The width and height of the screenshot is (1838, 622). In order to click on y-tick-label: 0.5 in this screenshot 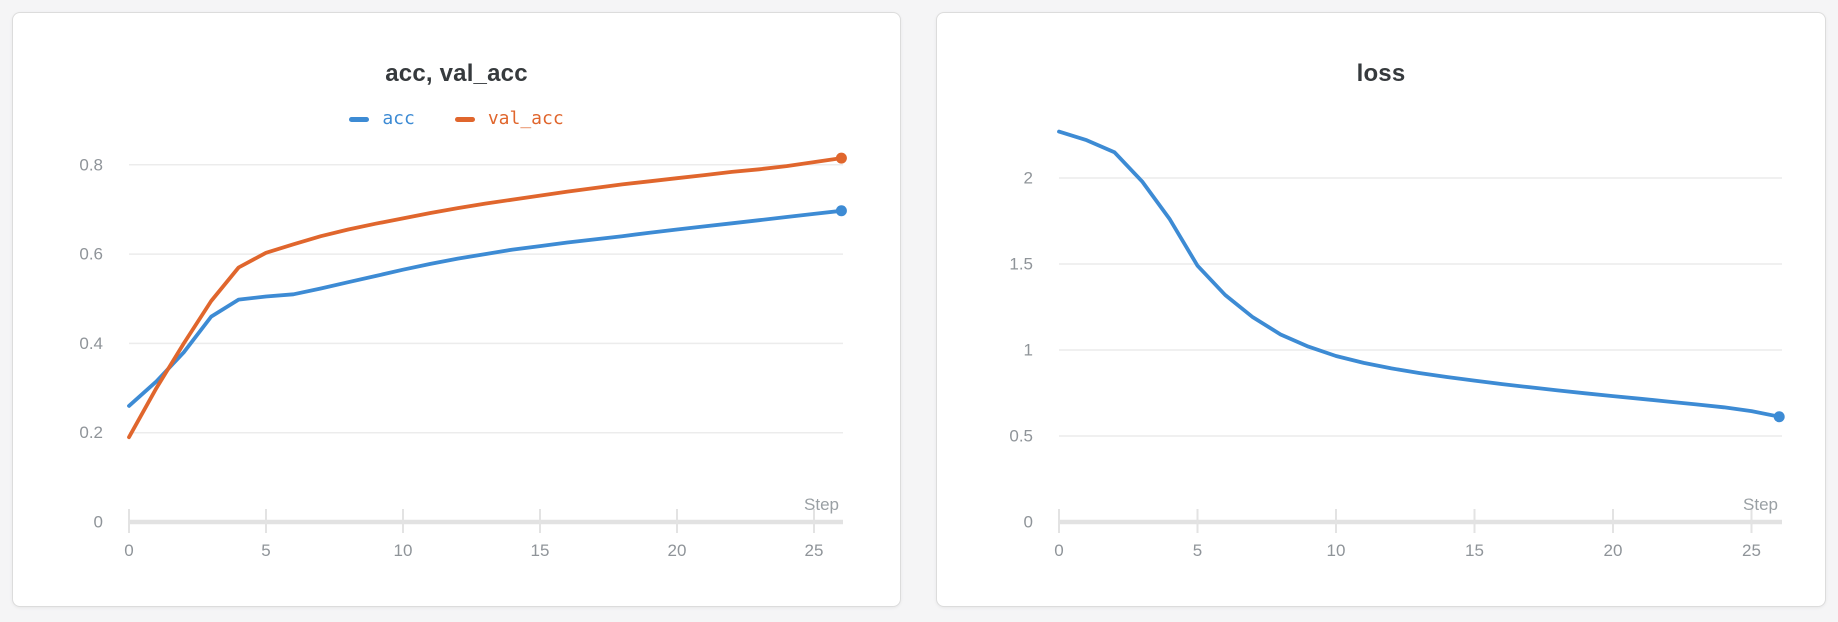, I will do `click(1021, 436)`.